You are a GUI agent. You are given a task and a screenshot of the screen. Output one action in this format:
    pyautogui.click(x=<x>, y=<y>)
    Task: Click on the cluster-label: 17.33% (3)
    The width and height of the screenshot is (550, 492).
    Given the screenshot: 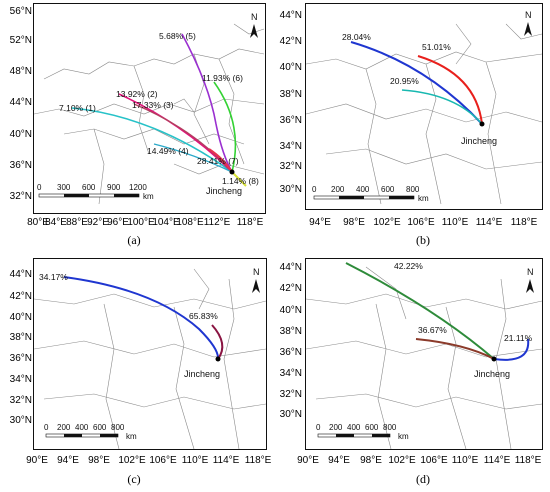 What is the action you would take?
    pyautogui.click(x=153, y=105)
    